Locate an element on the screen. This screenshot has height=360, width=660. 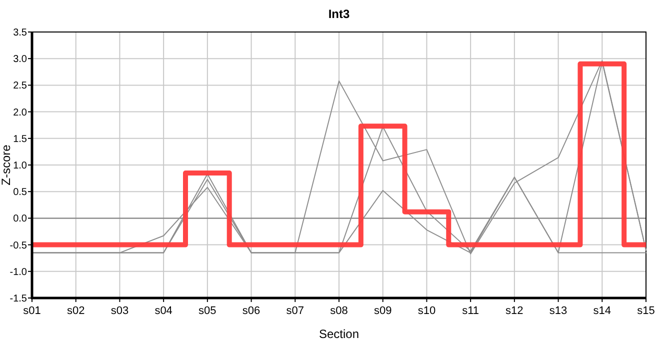
x-tick-label: s10 is located at coordinates (427, 311).